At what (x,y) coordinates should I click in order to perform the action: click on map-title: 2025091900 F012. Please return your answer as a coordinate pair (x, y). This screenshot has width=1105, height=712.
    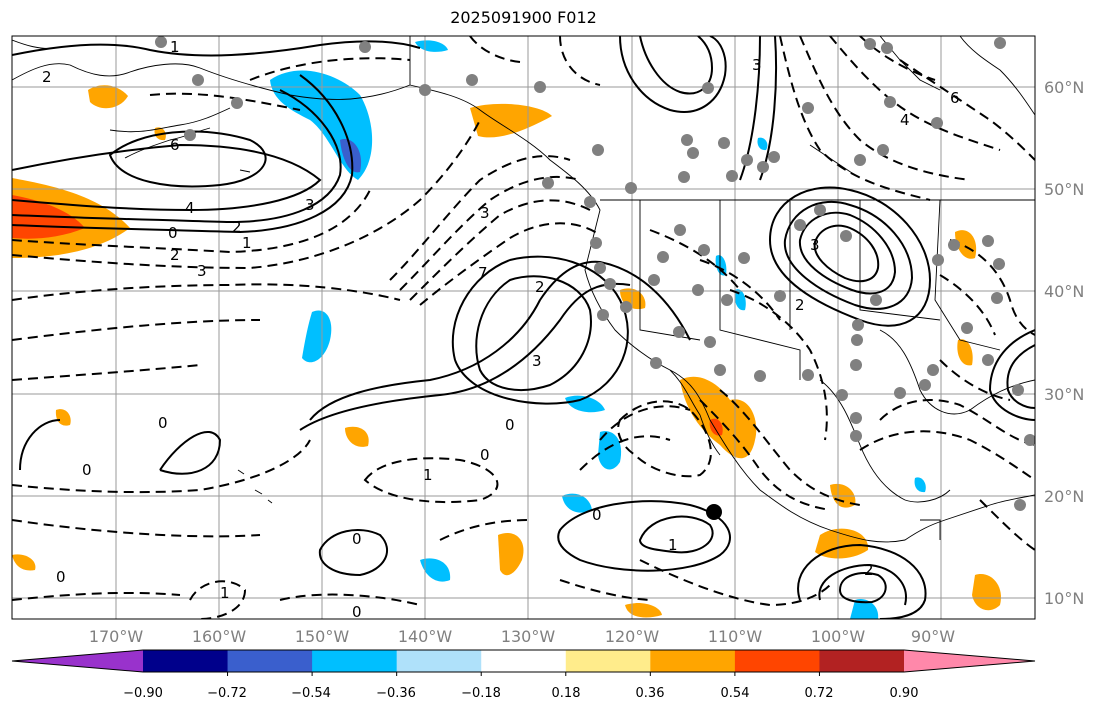
    Looking at the image, I should click on (523, 17).